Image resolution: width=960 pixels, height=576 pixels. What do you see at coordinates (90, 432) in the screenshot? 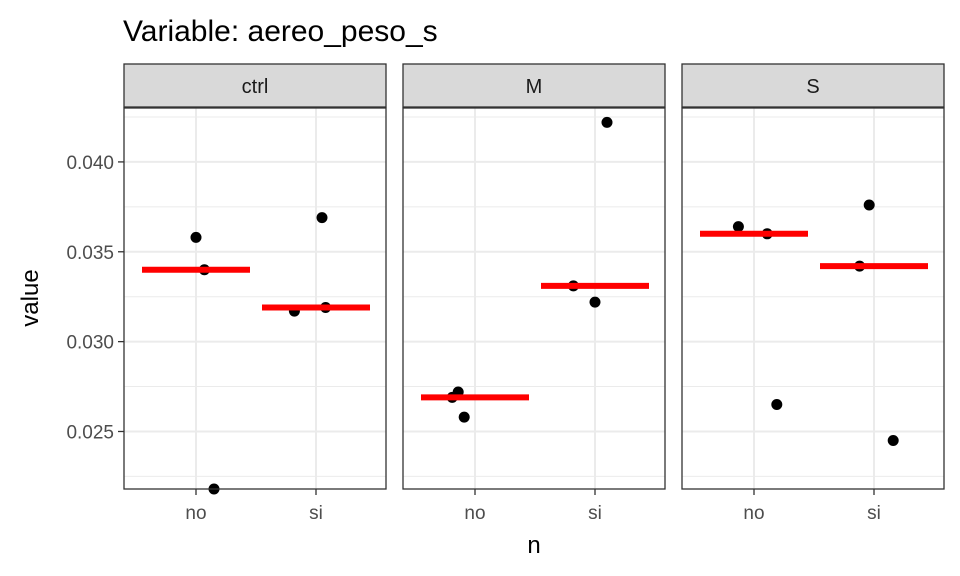
I see `y-tick-label: 0.025` at bounding box center [90, 432].